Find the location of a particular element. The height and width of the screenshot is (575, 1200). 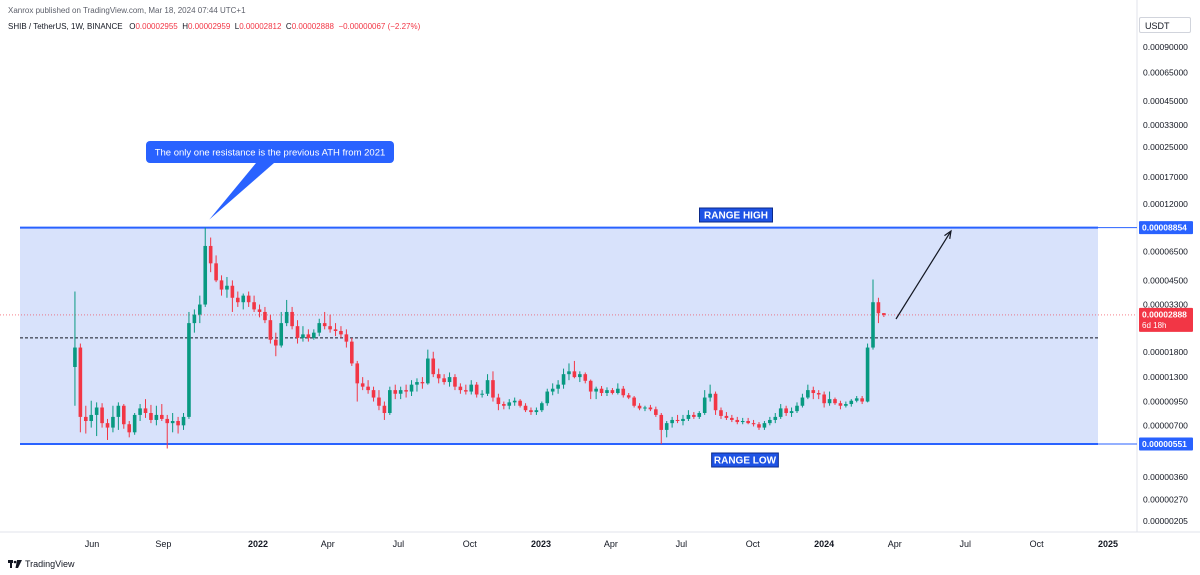

range-low-label-text: RANGE LOW is located at coordinates (745, 461).